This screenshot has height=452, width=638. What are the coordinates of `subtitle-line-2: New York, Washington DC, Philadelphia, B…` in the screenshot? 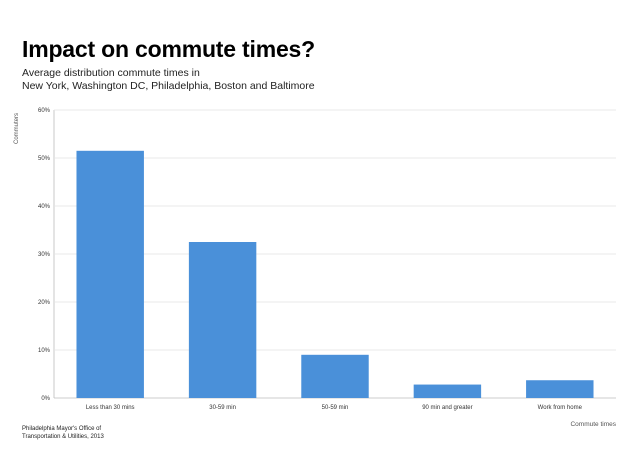 It's located at (168, 86).